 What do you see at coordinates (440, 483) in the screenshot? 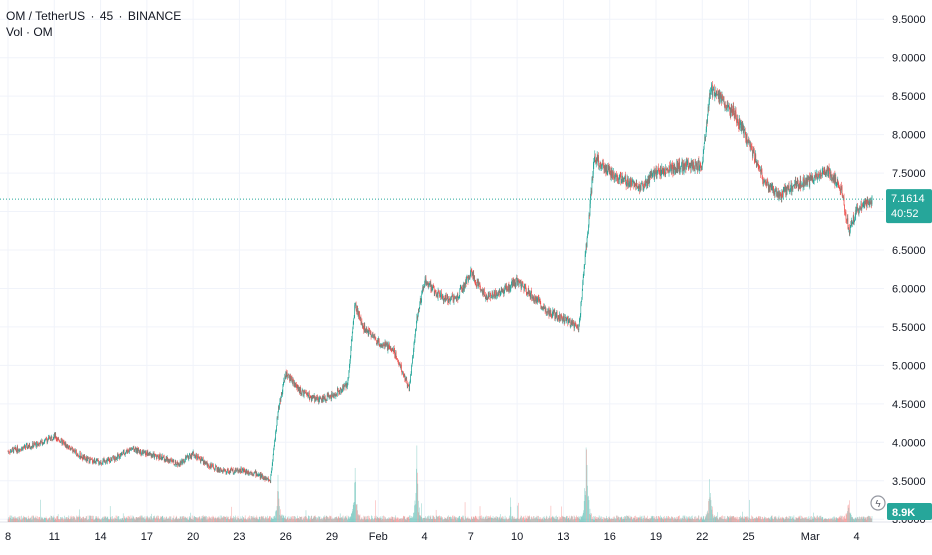
I see `volume-layer` at bounding box center [440, 483].